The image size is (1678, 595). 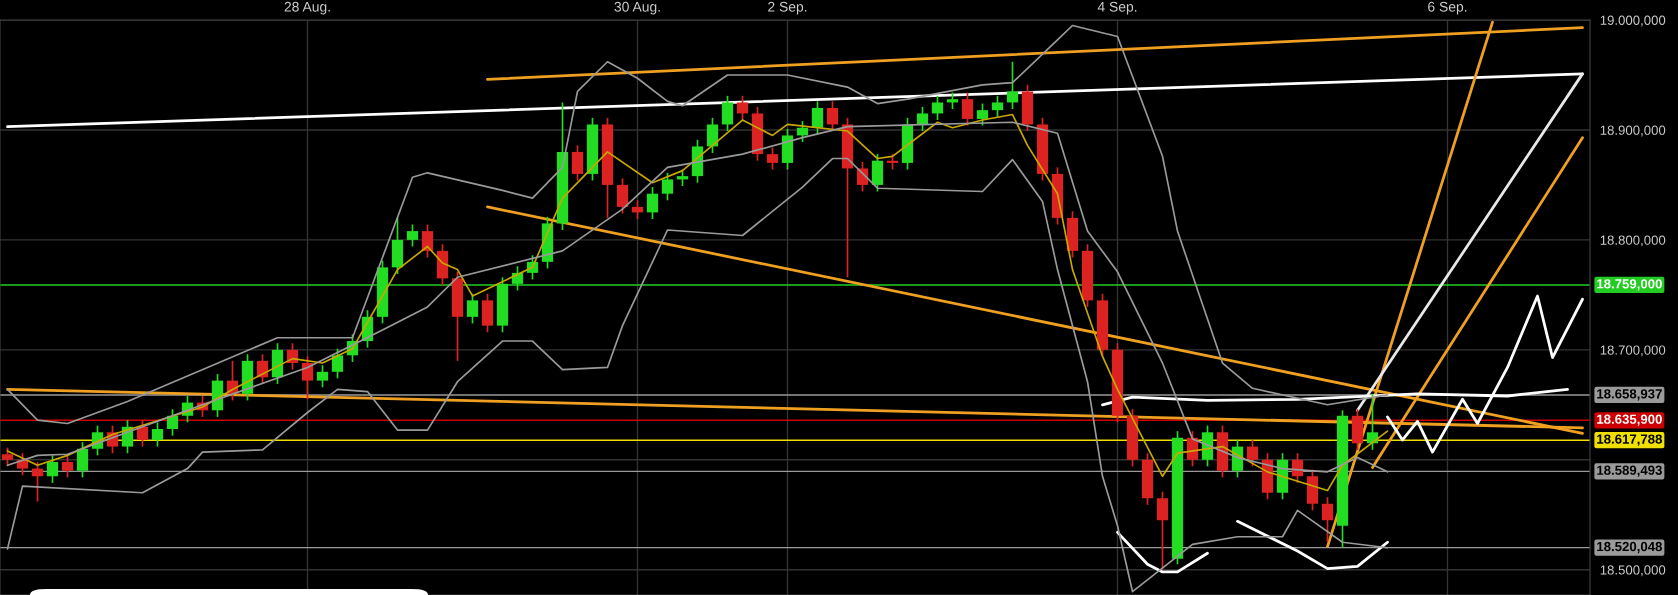 What do you see at coordinates (1633, 571) in the screenshot?
I see `y-tick-label: 18.500,000` at bounding box center [1633, 571].